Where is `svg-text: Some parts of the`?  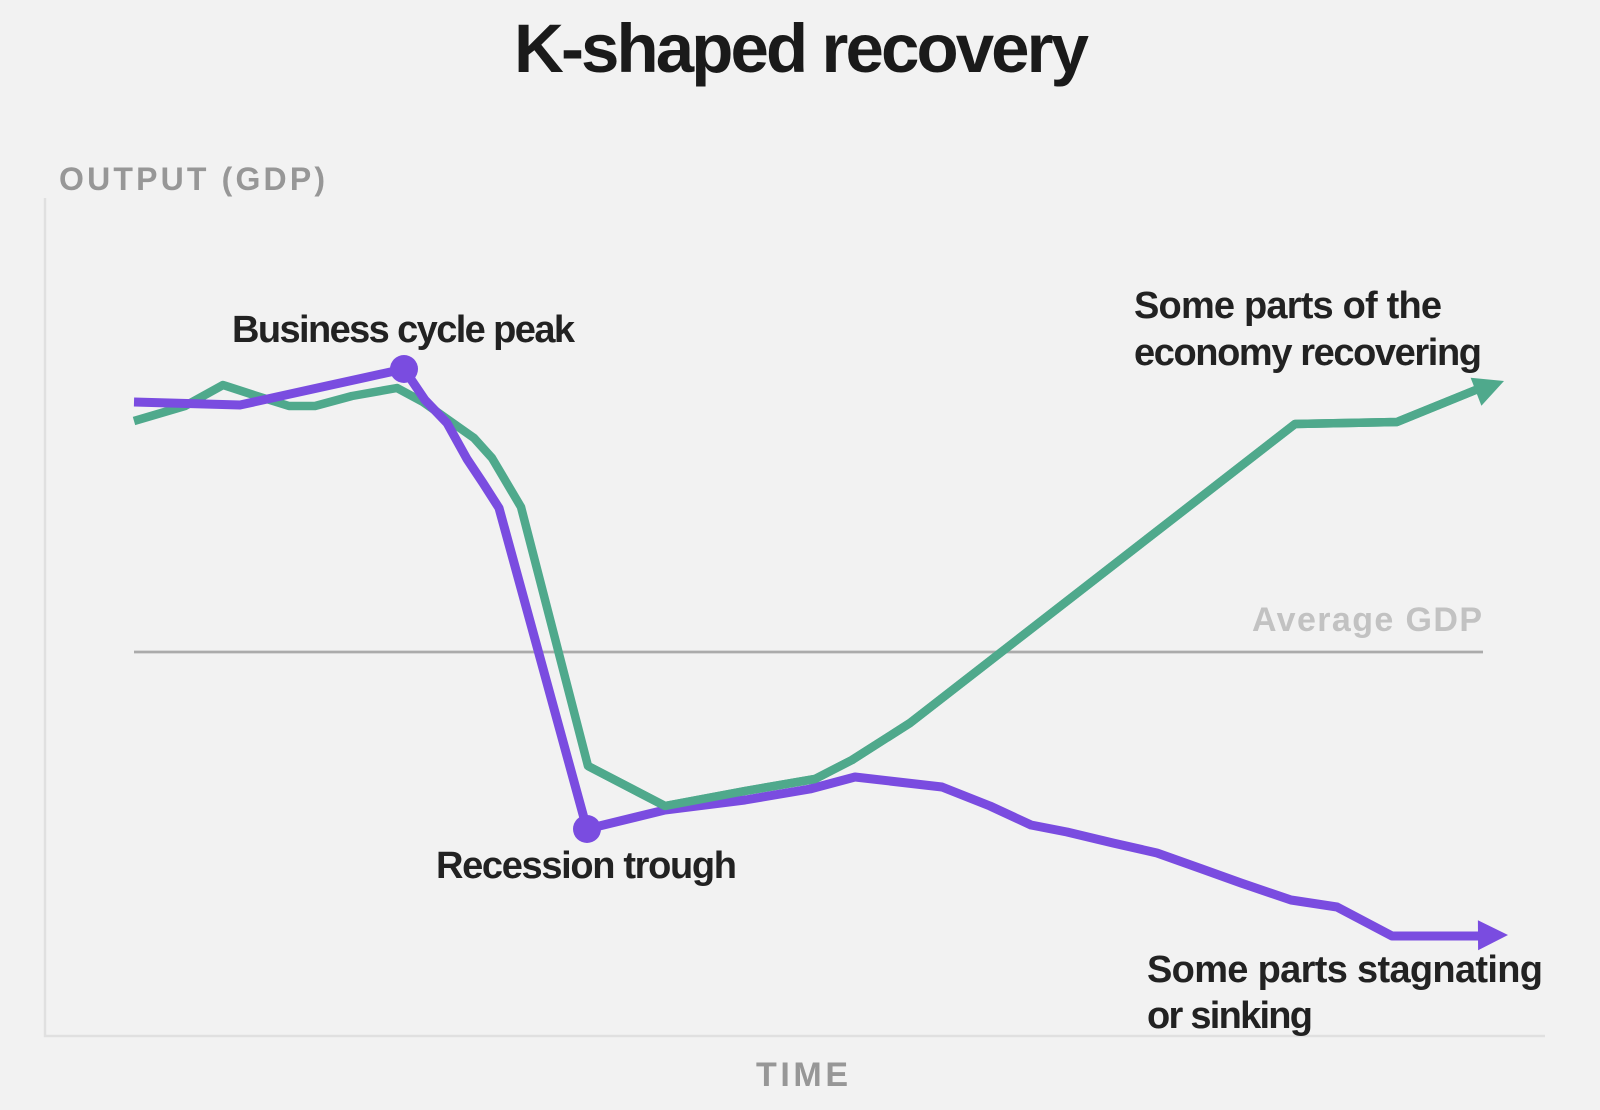 svg-text: Some parts of the is located at coordinates (1288, 306).